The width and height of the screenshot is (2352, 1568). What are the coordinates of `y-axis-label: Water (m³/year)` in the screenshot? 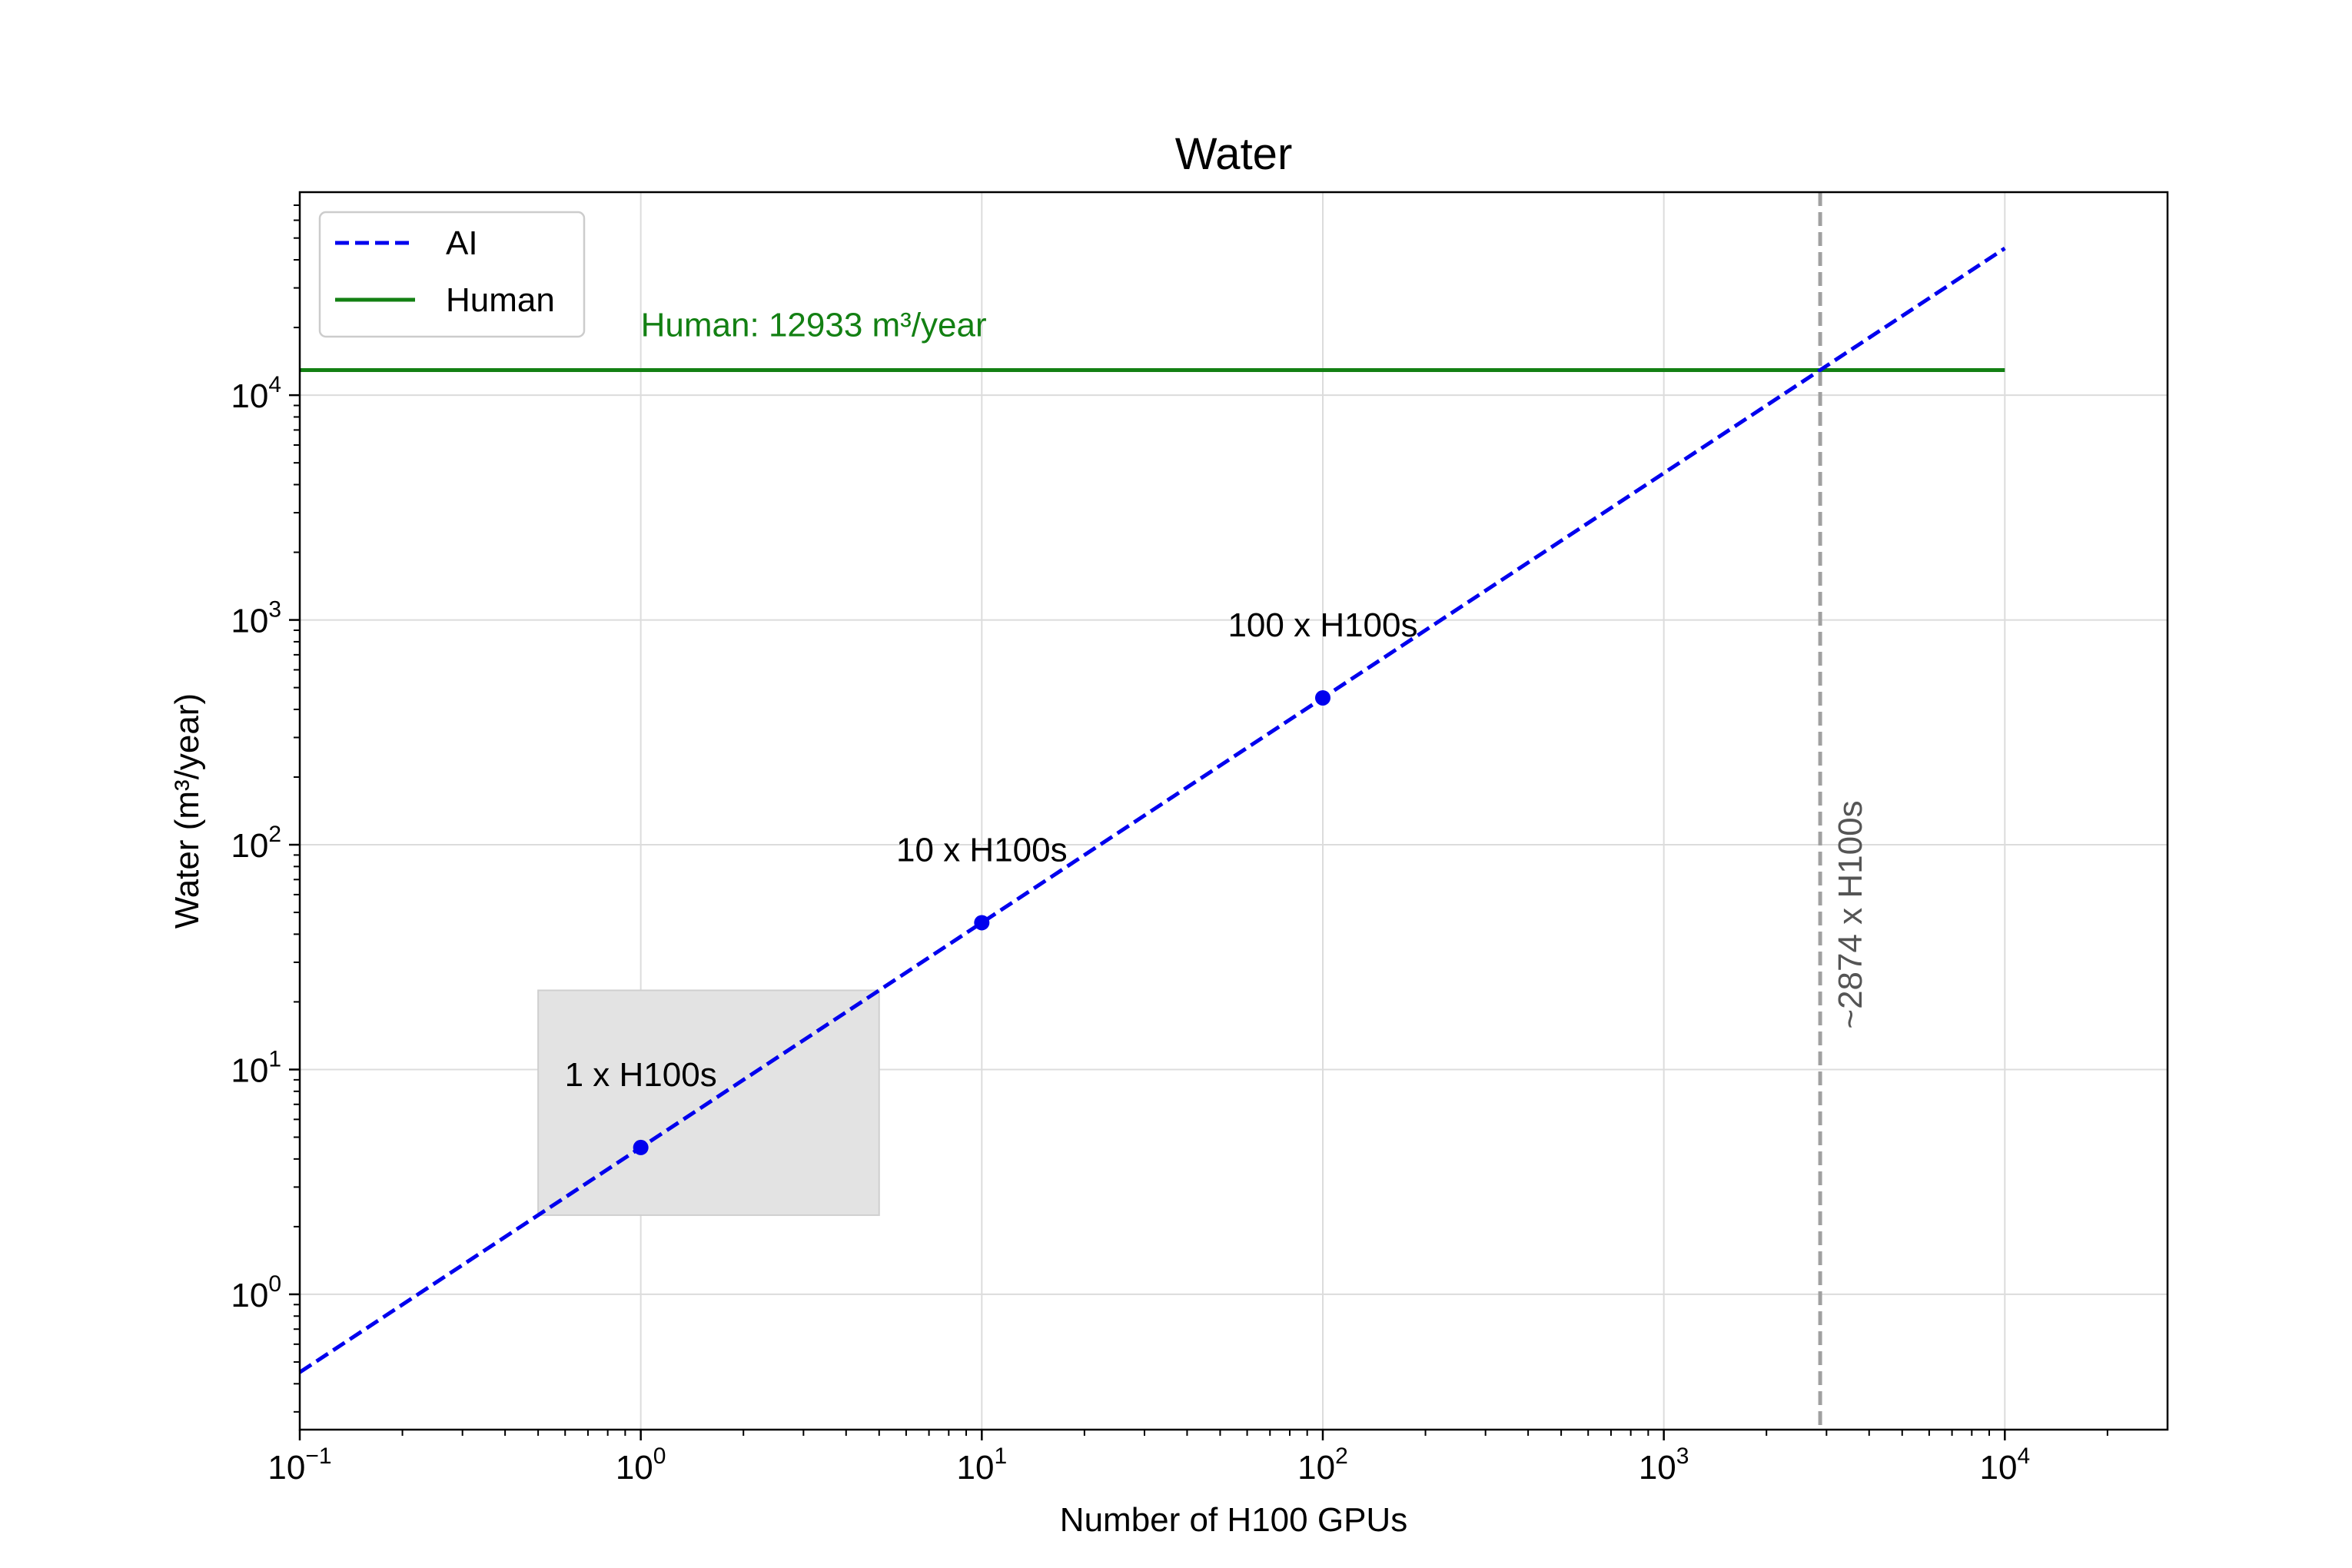 It's located at (187, 811).